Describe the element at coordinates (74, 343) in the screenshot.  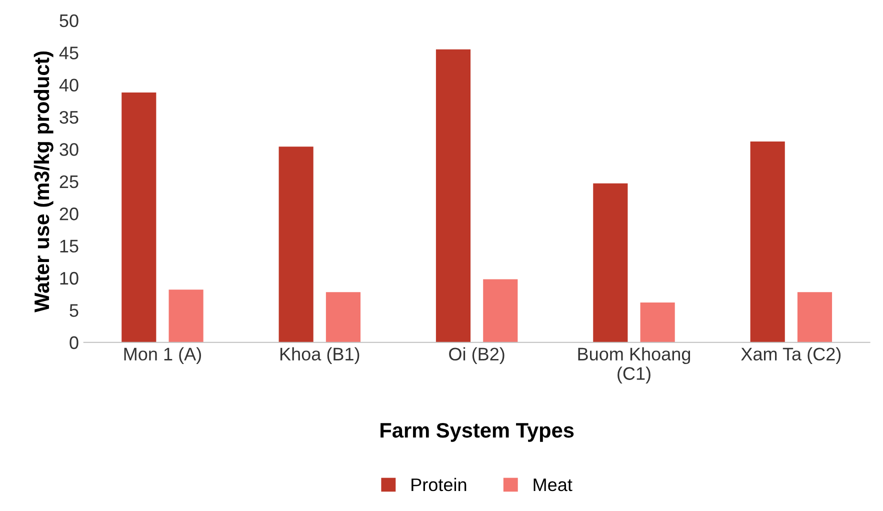
I see `y-tick-label: 0` at that location.